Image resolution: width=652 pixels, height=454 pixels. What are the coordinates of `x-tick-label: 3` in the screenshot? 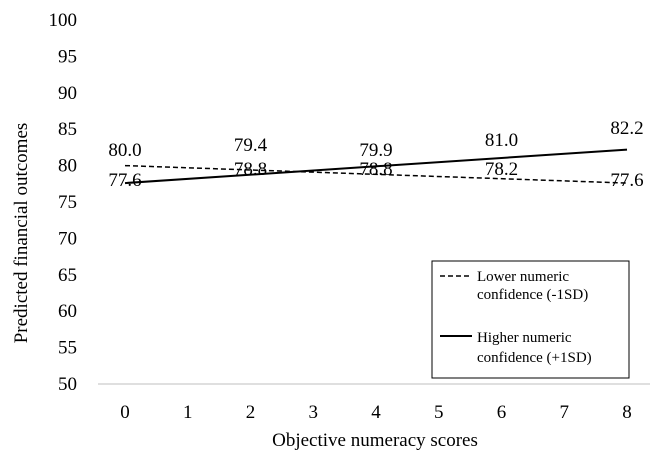 It's located at (314, 412).